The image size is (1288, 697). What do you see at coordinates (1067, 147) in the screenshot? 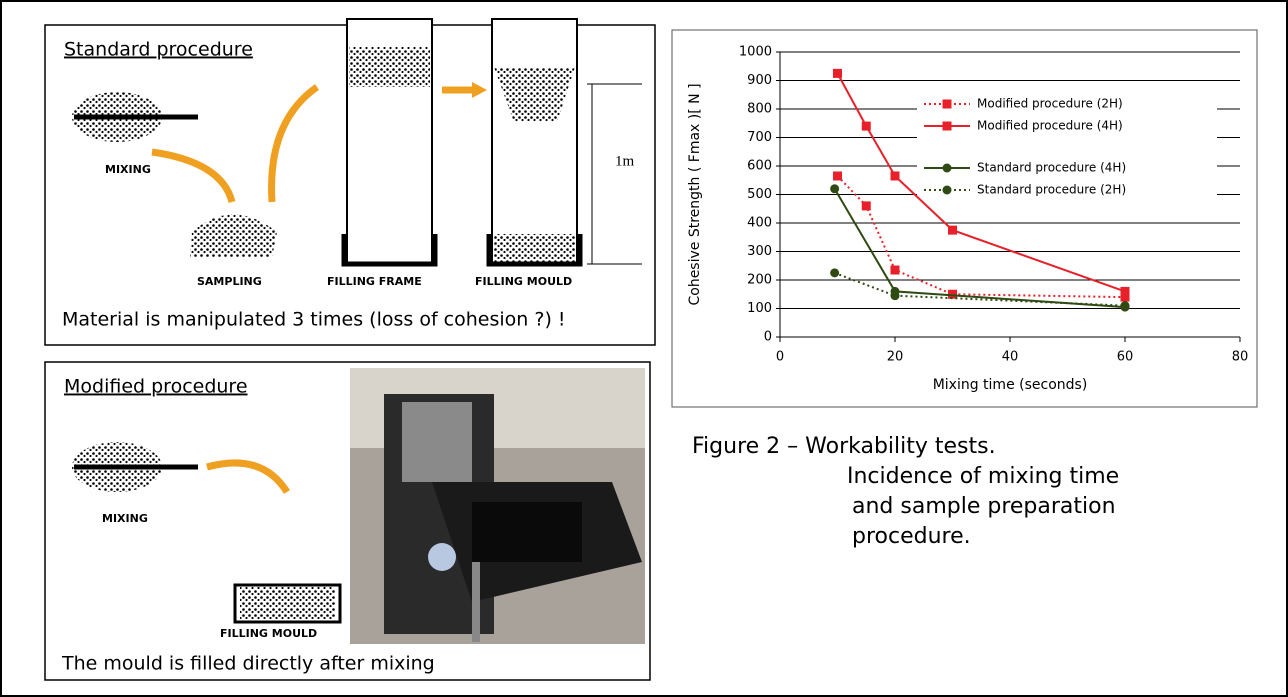
I see `legend-box` at bounding box center [1067, 147].